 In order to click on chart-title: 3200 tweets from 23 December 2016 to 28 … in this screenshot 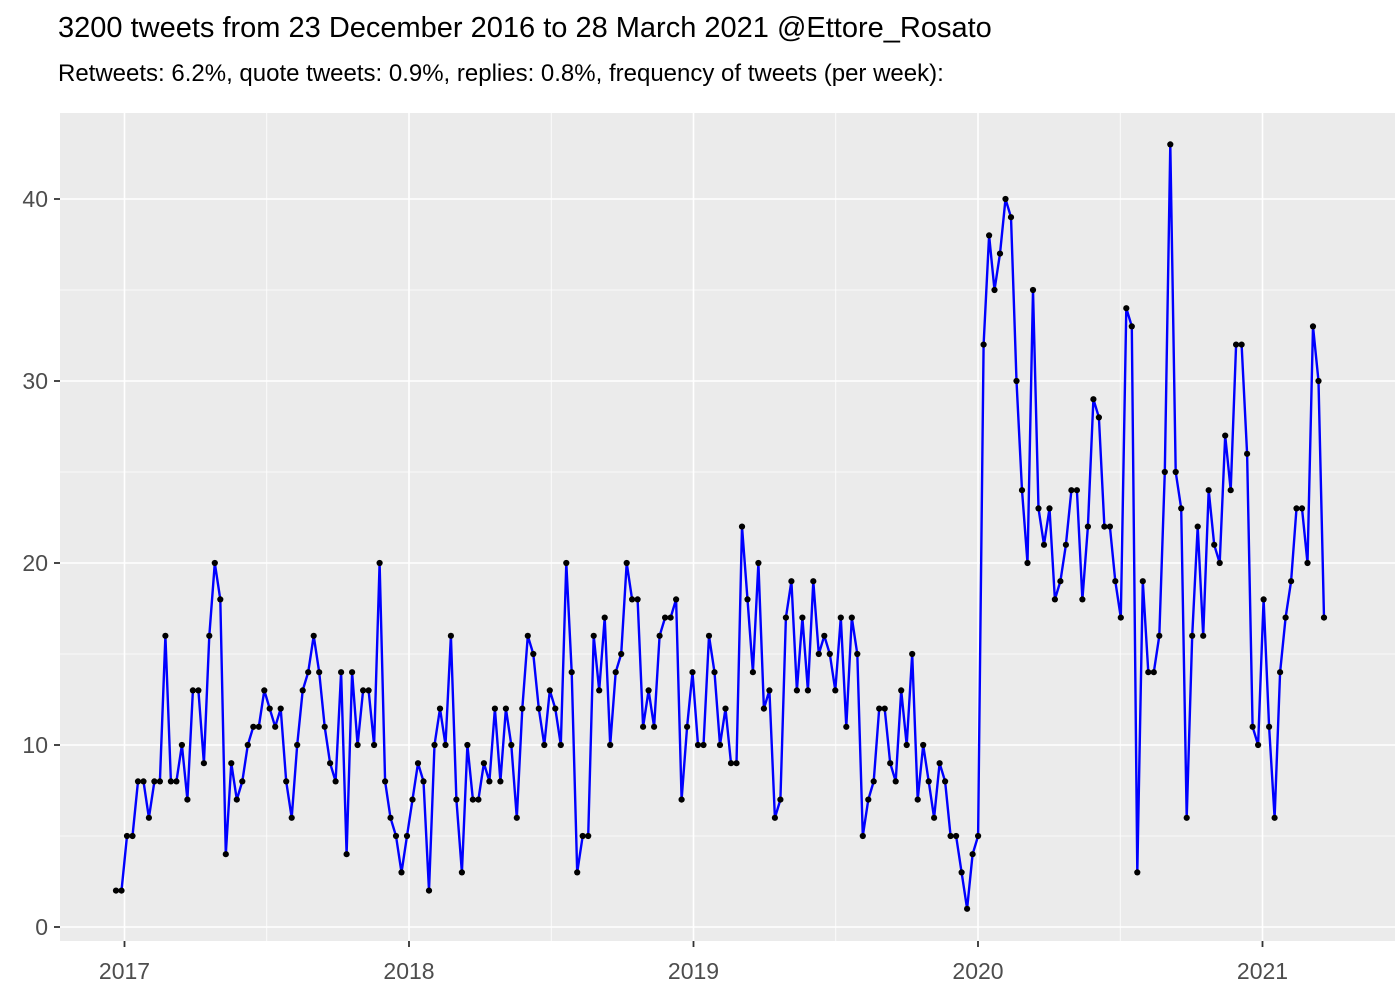, I will do `click(525, 28)`.